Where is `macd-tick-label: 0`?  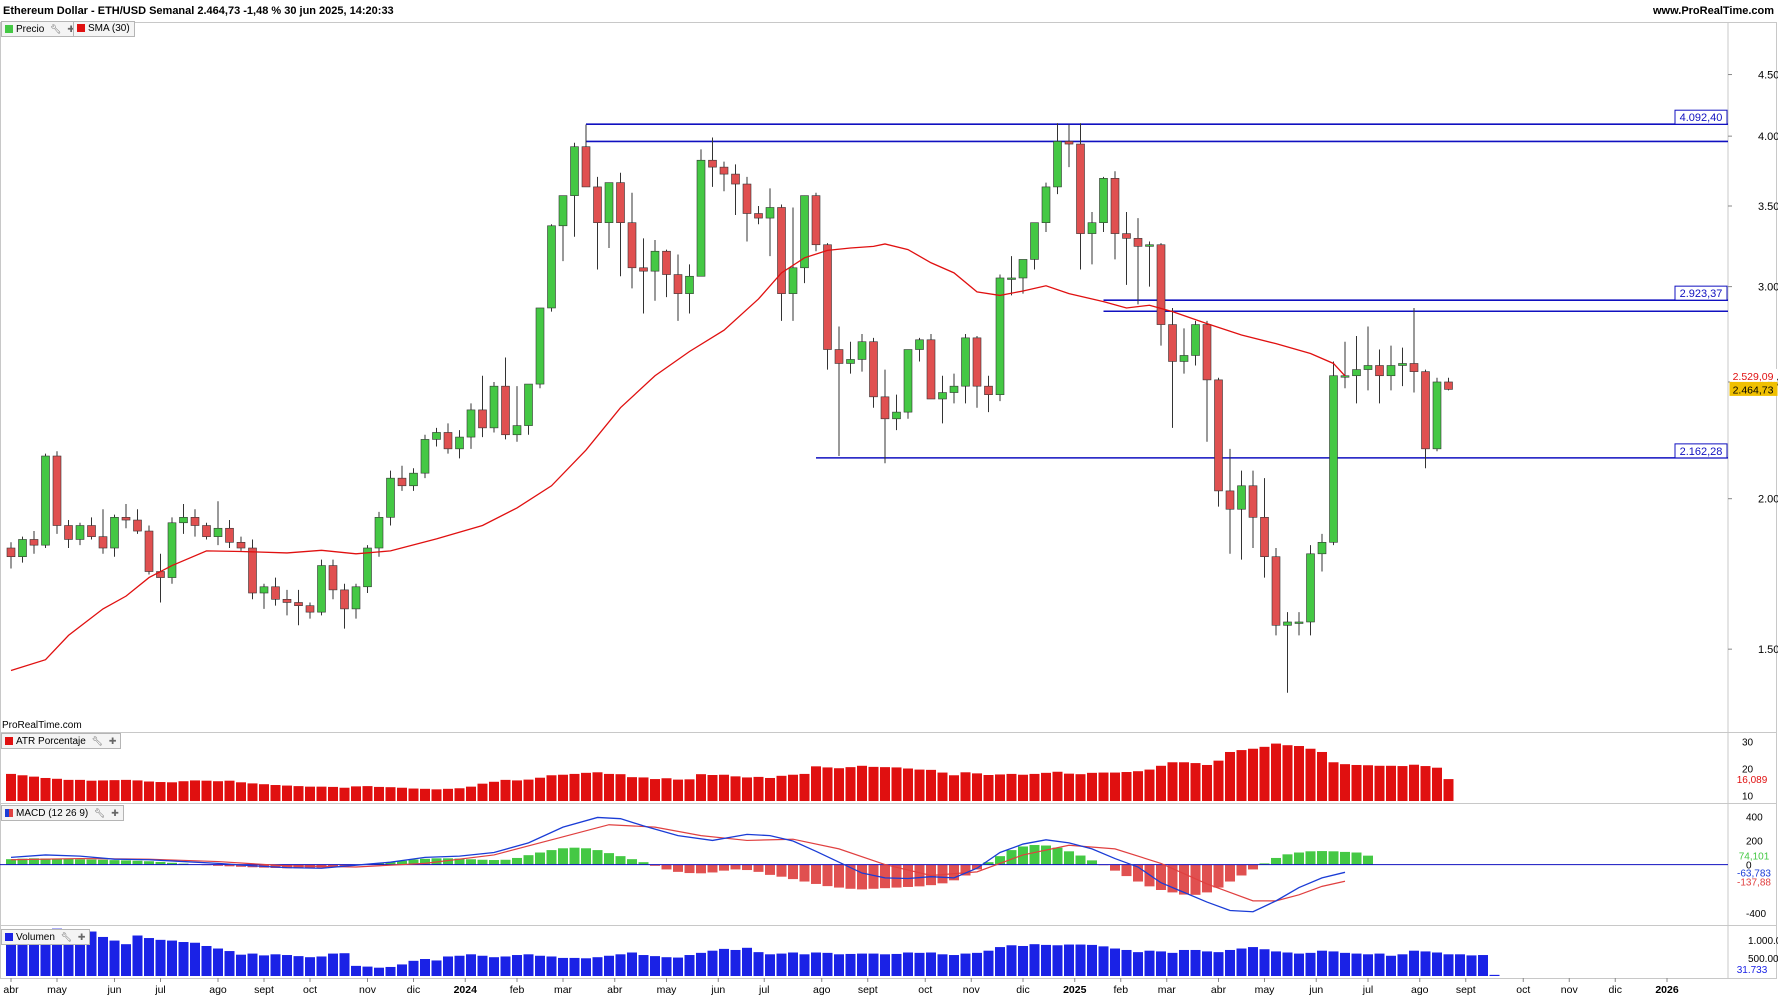
macd-tick-label: 0 is located at coordinates (1749, 866).